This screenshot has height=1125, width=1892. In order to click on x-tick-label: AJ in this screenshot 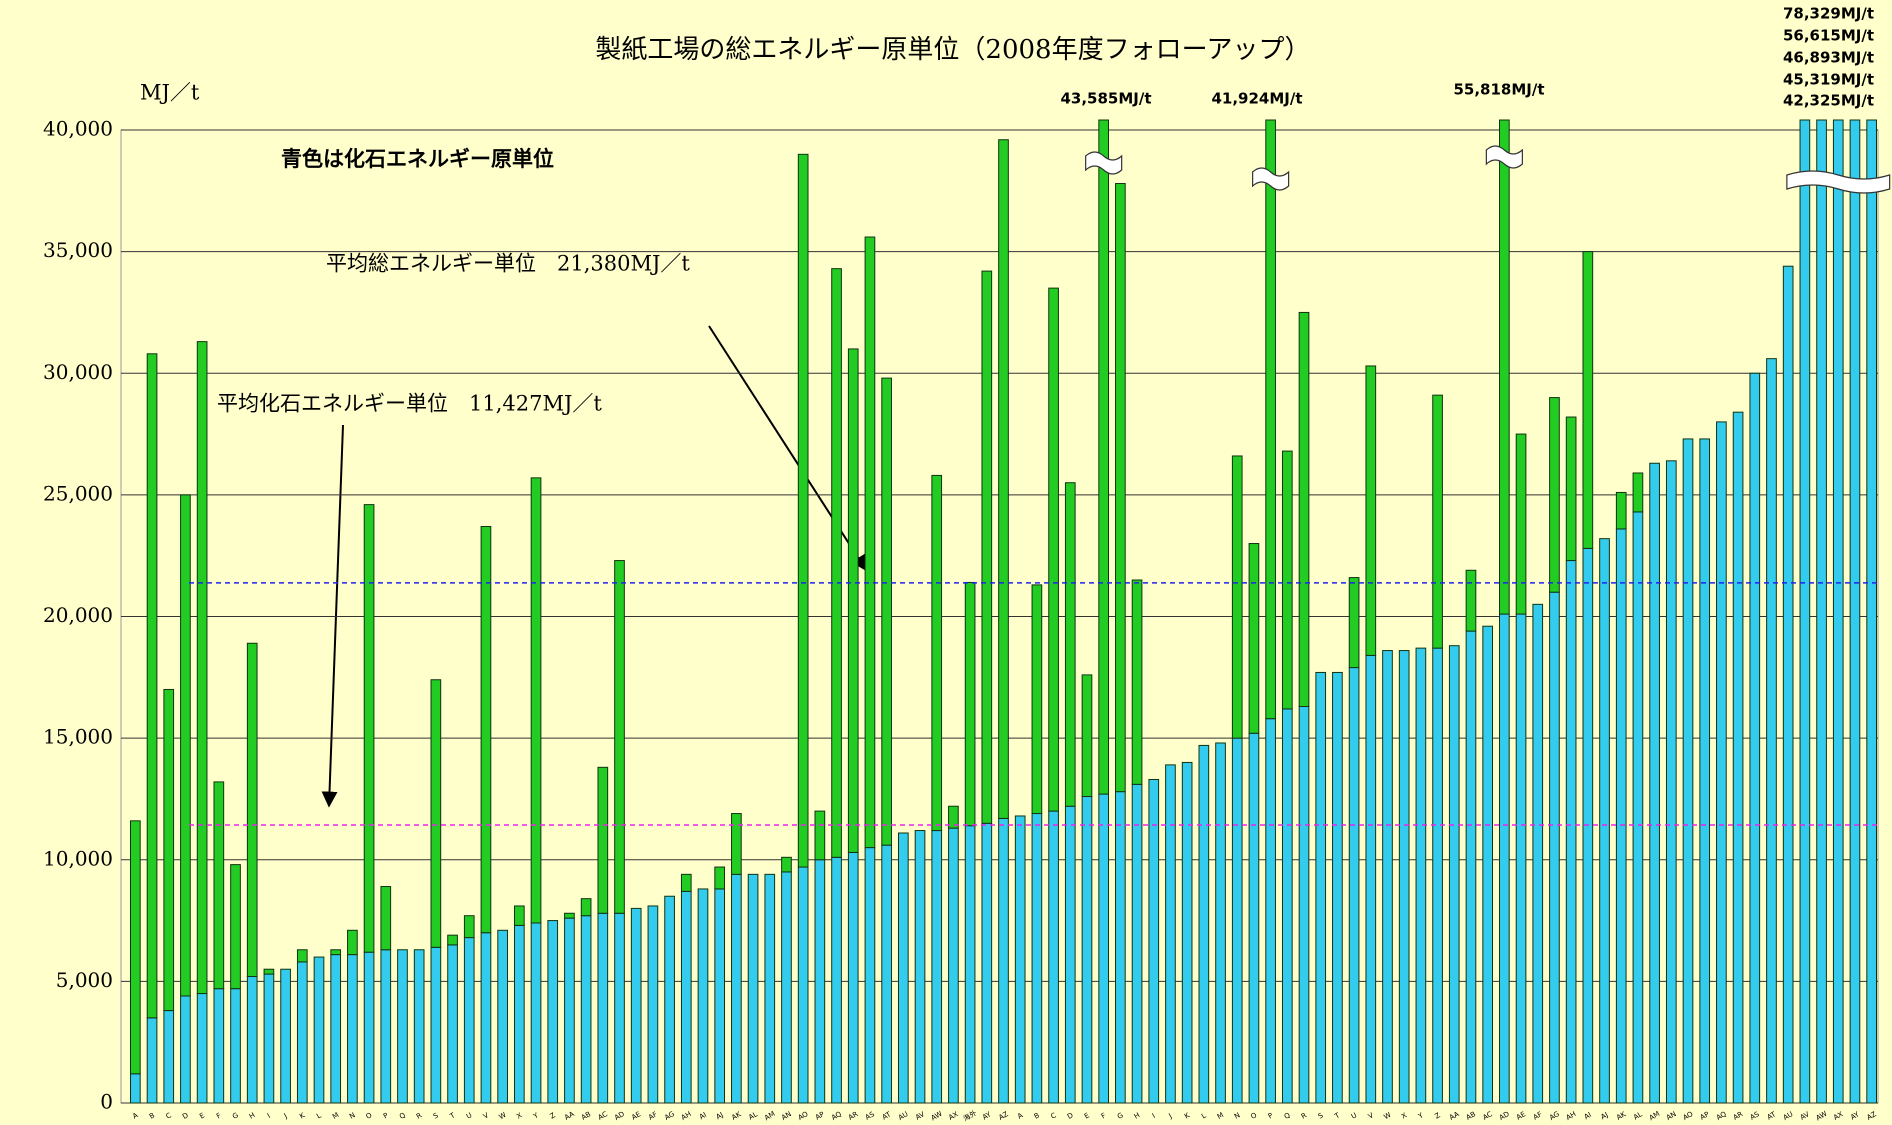, I will do `click(1605, 1116)`.